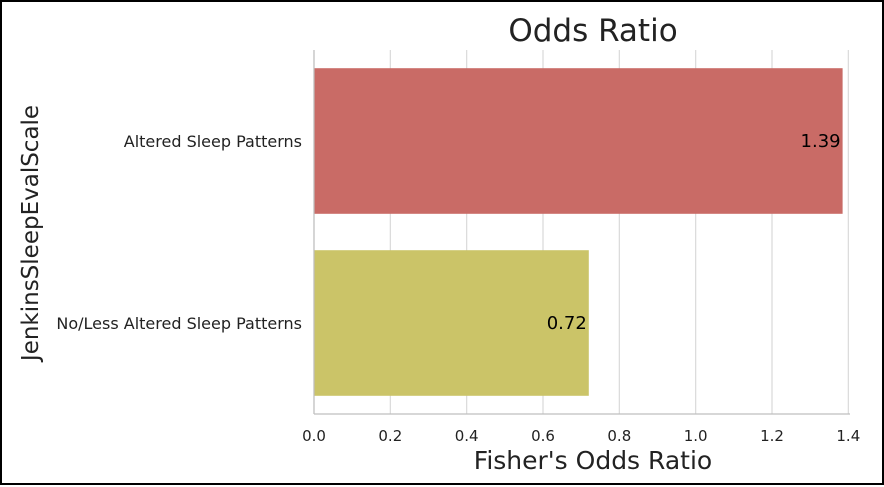 Image resolution: width=884 pixels, height=487 pixels. What do you see at coordinates (179, 323) in the screenshot?
I see `category-label: No/Less Altered Sleep Patterns` at bounding box center [179, 323].